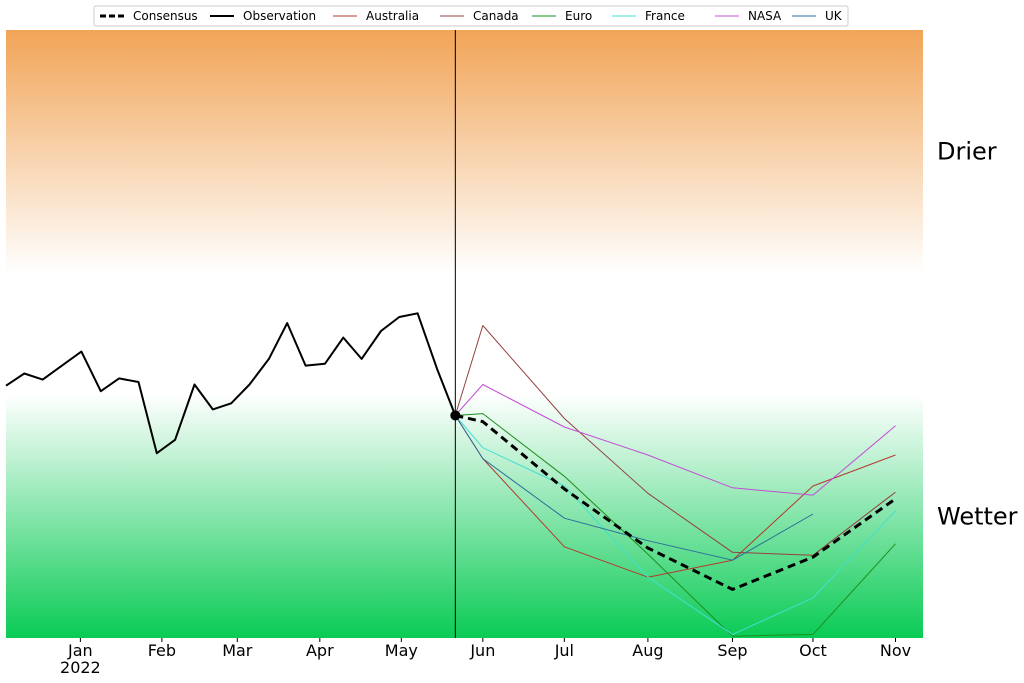 This screenshot has width=1024, height=683. I want to click on legend-item-nasa: NASA, so click(748, 16).